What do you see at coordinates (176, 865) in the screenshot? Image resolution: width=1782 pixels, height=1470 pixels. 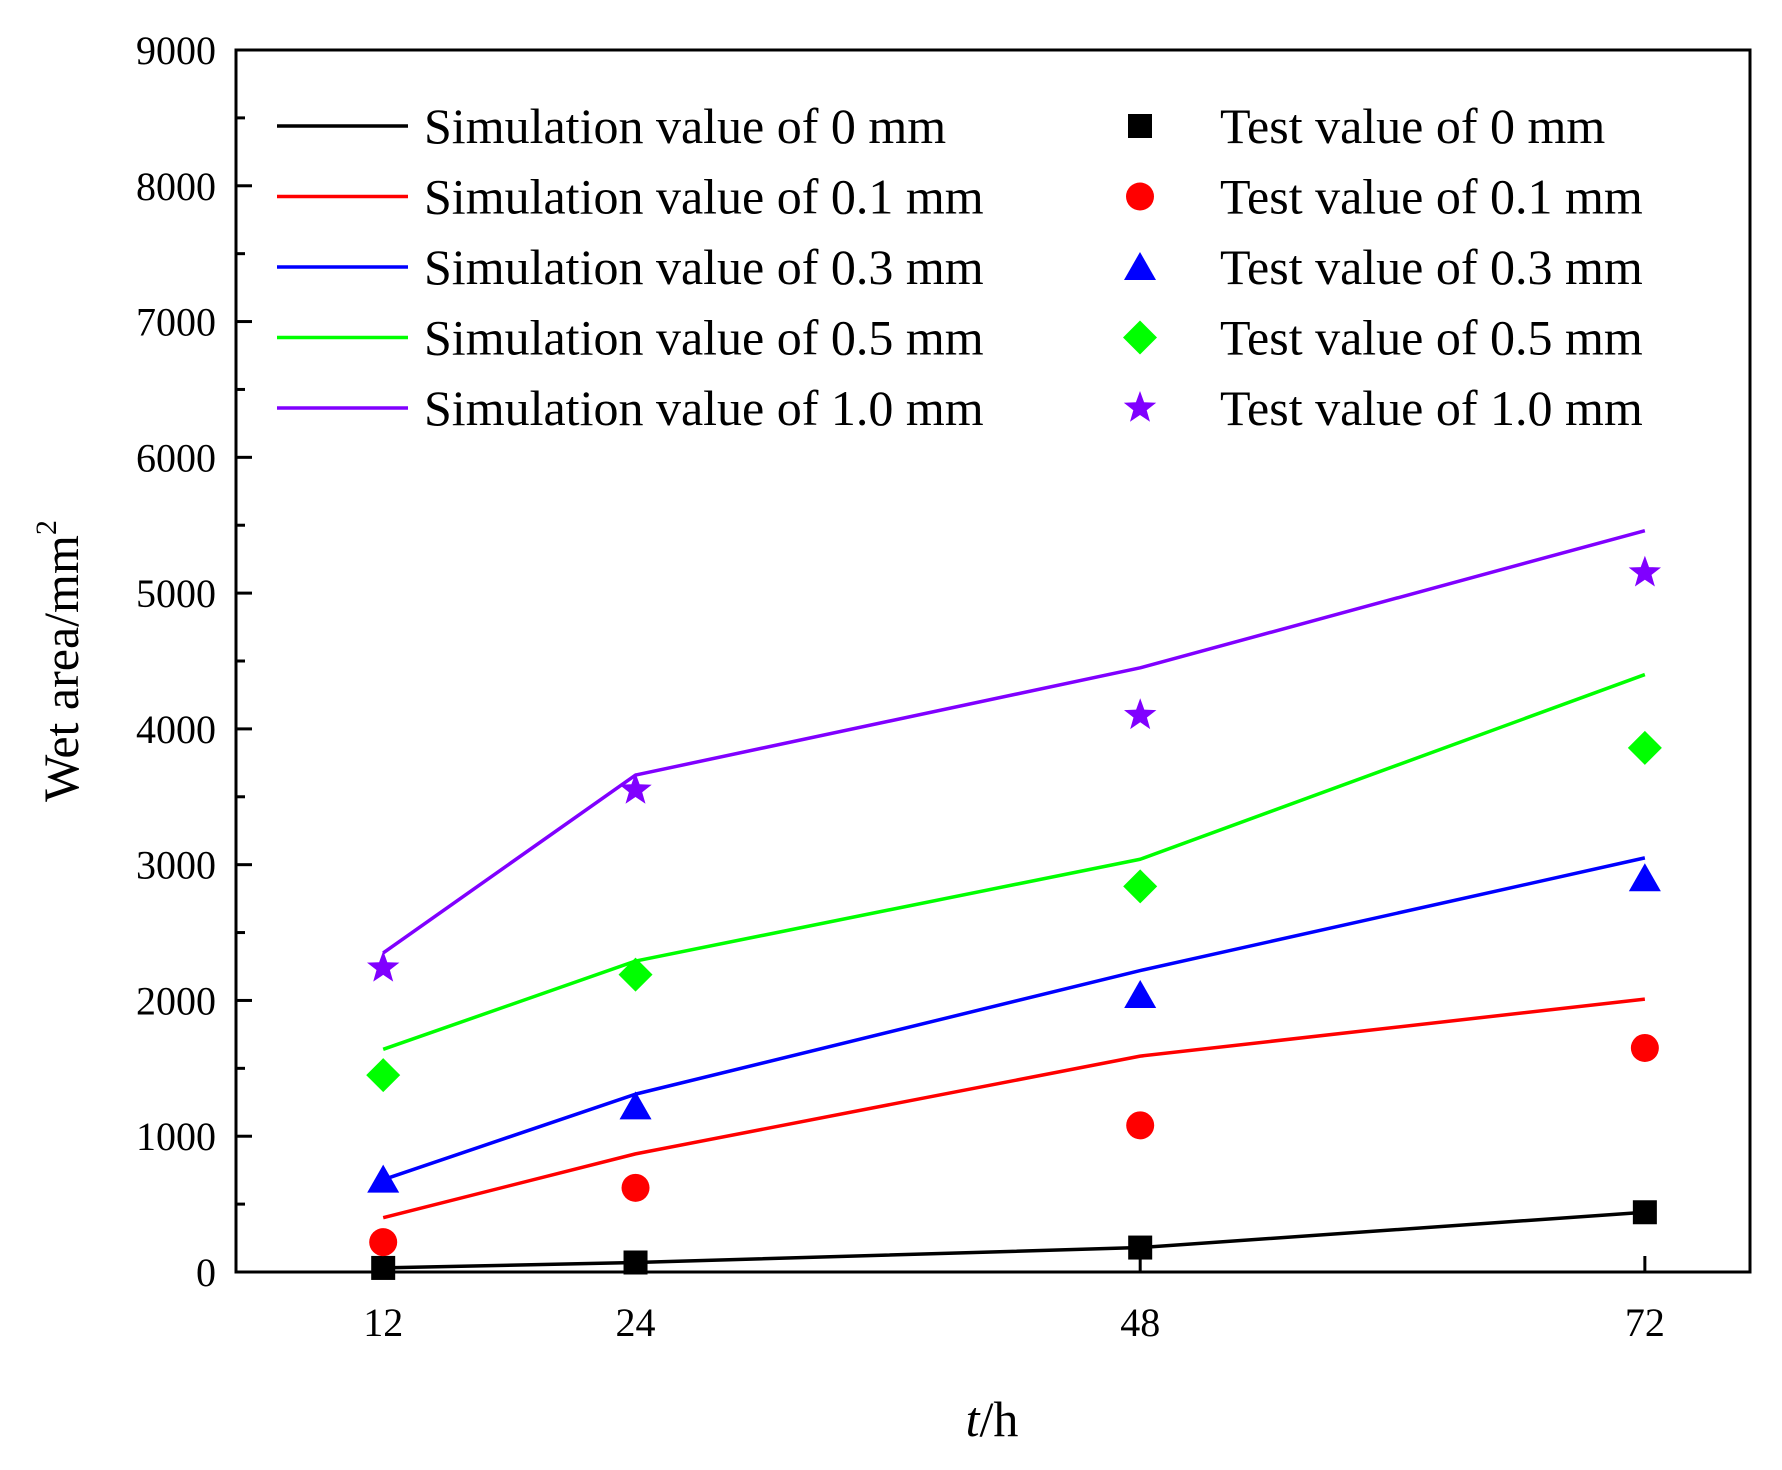 I see `y-tick-label: 3000` at bounding box center [176, 865].